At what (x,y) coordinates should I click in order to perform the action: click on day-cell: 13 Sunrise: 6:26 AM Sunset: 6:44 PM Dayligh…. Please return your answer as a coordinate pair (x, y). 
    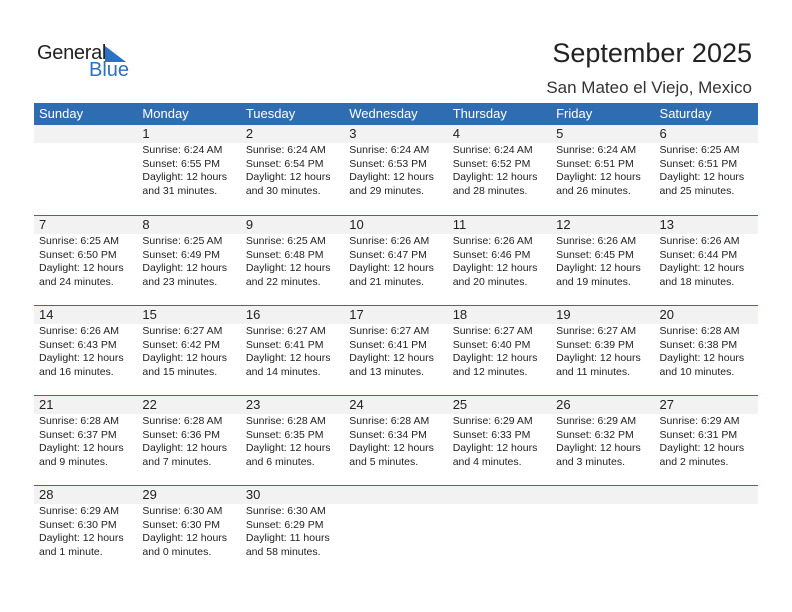
    Looking at the image, I should click on (706, 260).